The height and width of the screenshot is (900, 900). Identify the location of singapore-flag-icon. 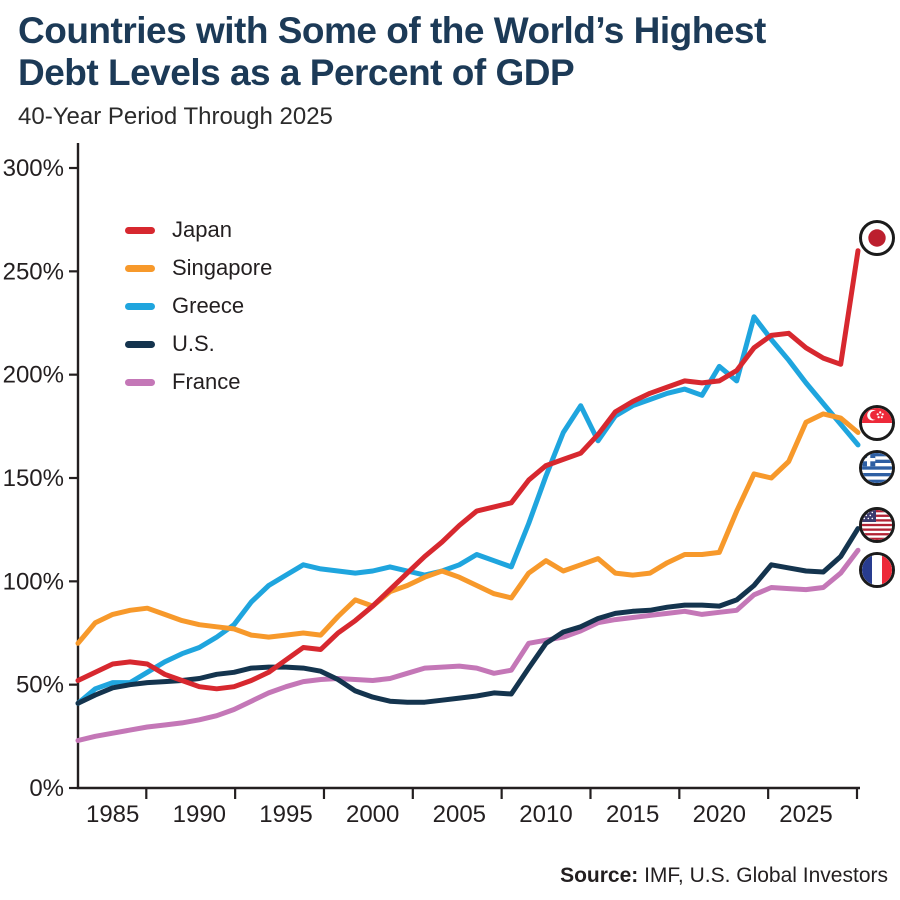
(877, 423).